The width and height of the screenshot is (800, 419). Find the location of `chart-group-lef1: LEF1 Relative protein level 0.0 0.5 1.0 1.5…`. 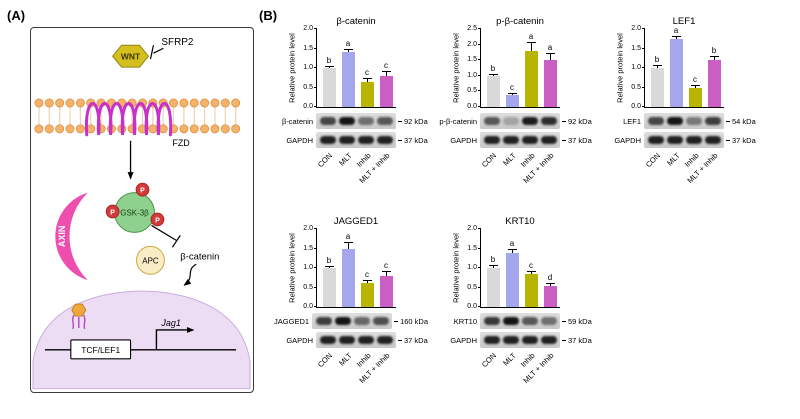

chart-group-lef1: LEF1 Relative protein level 0.0 0.5 1.0 1.5… is located at coordinates (678, 100).